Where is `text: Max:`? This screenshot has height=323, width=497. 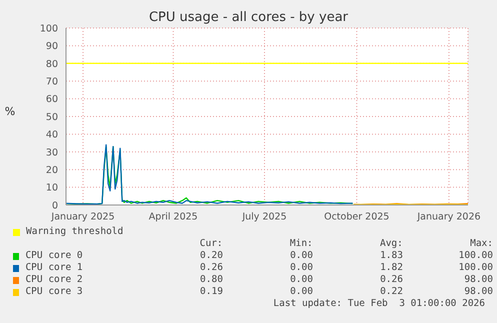 text: Max: is located at coordinates (481, 244).